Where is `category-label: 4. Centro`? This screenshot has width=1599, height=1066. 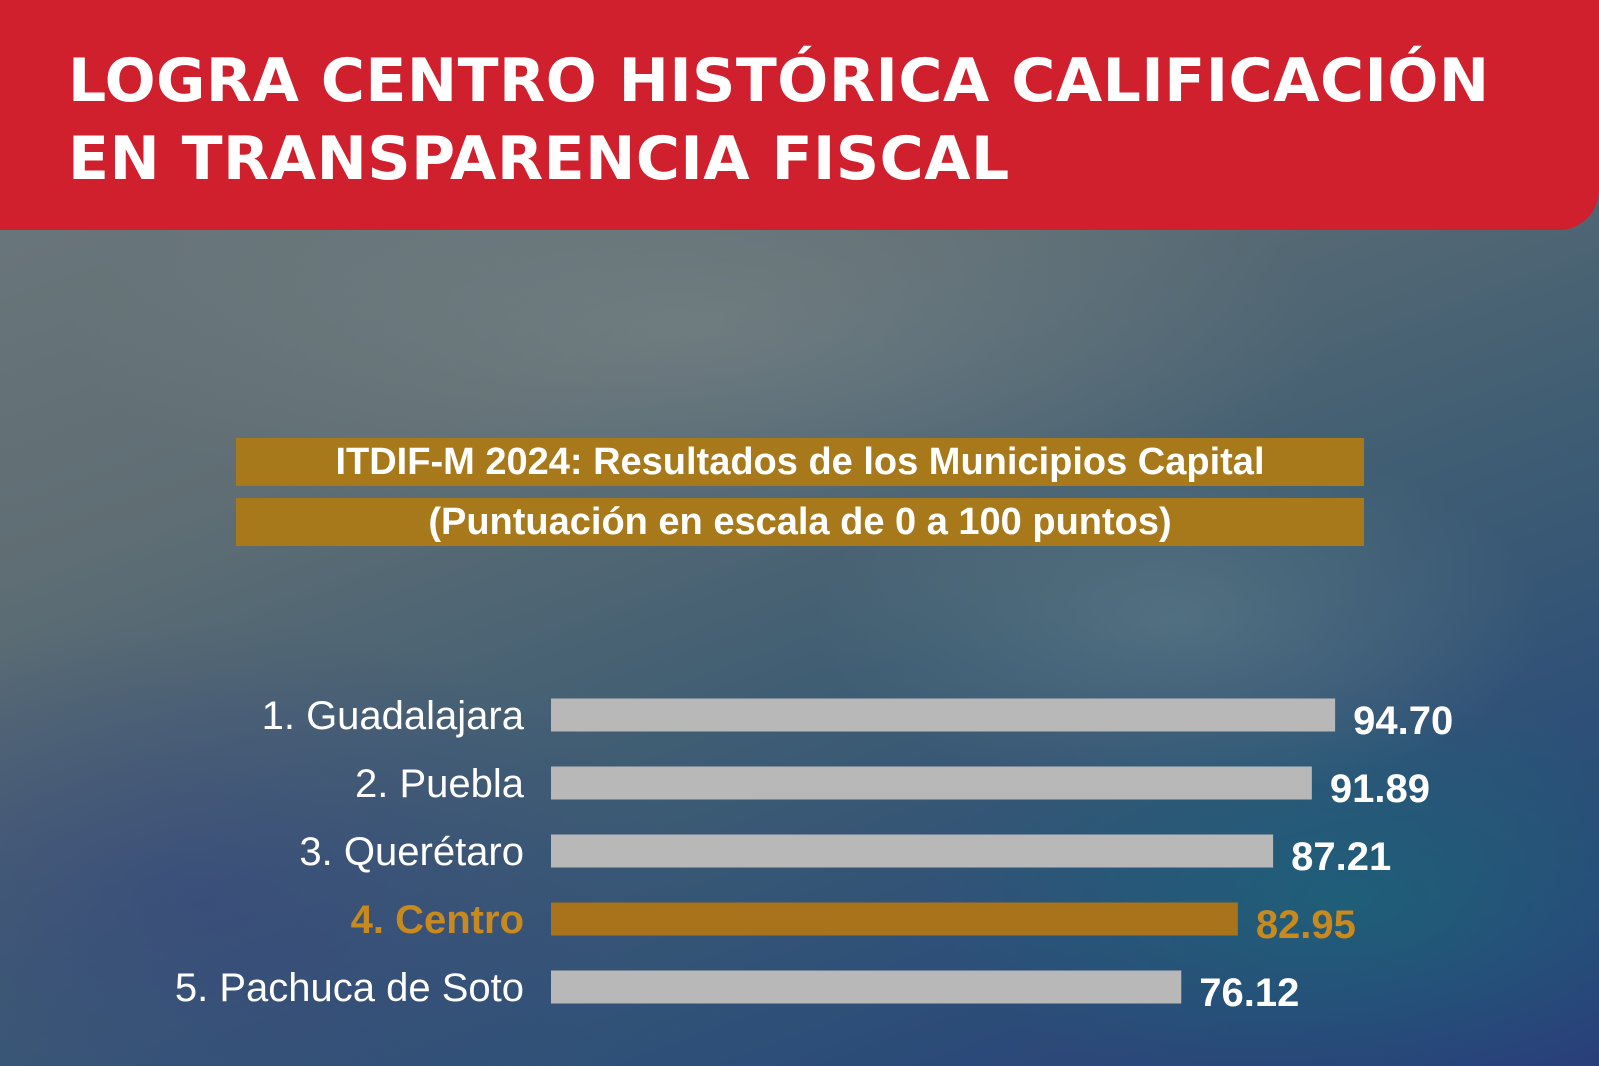
category-label: 4. Centro is located at coordinates (437, 920).